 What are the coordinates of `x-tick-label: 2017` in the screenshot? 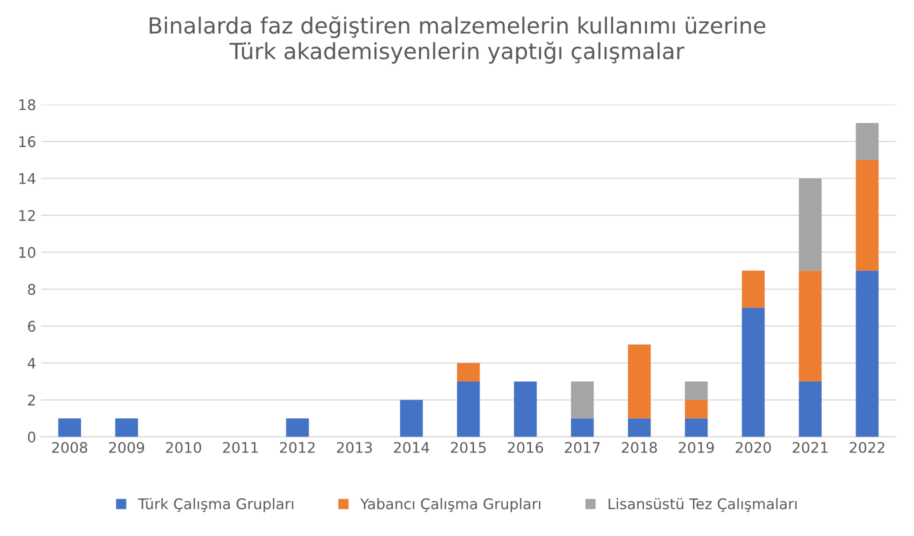 It's located at (582, 447).